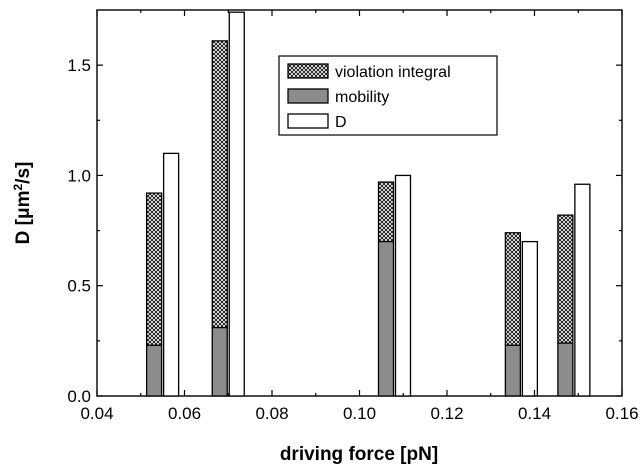 This screenshot has height=468, width=643. Describe the element at coordinates (393, 72) in the screenshot. I see `legend-label-violation: violation integral` at that location.